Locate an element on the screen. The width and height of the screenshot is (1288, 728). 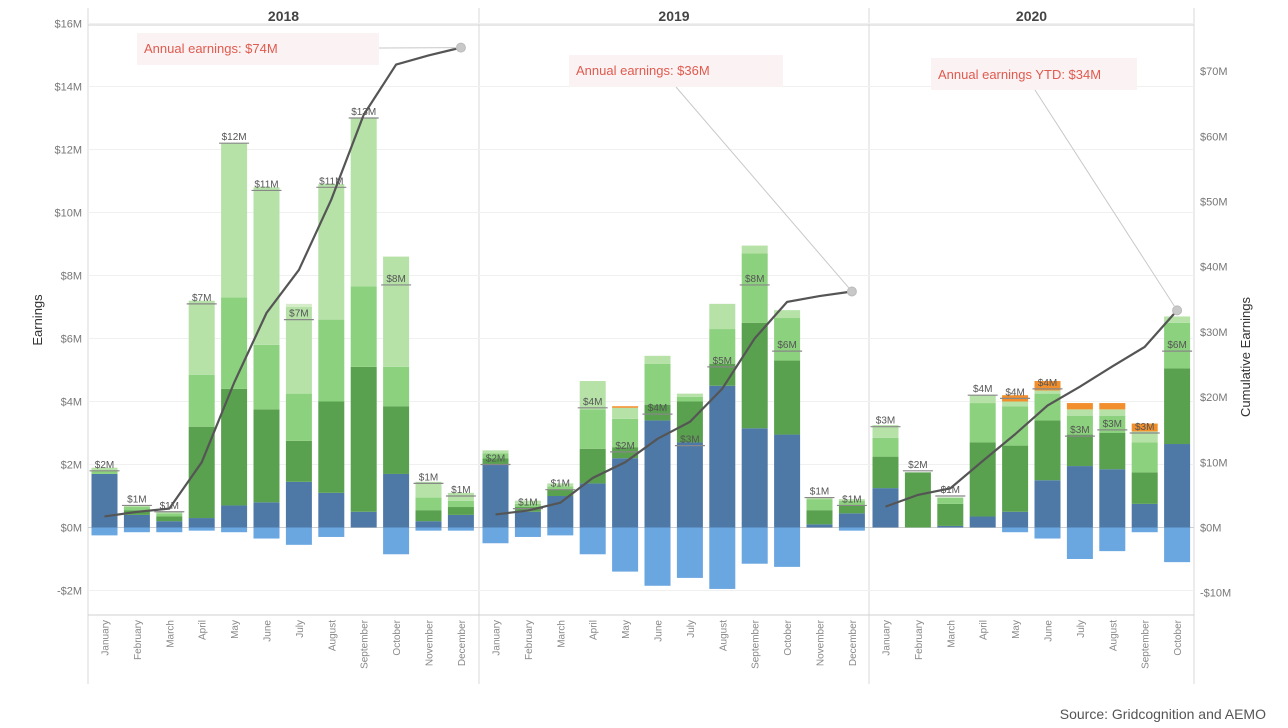
y-tick-right: $10M is located at coordinates (1214, 463).